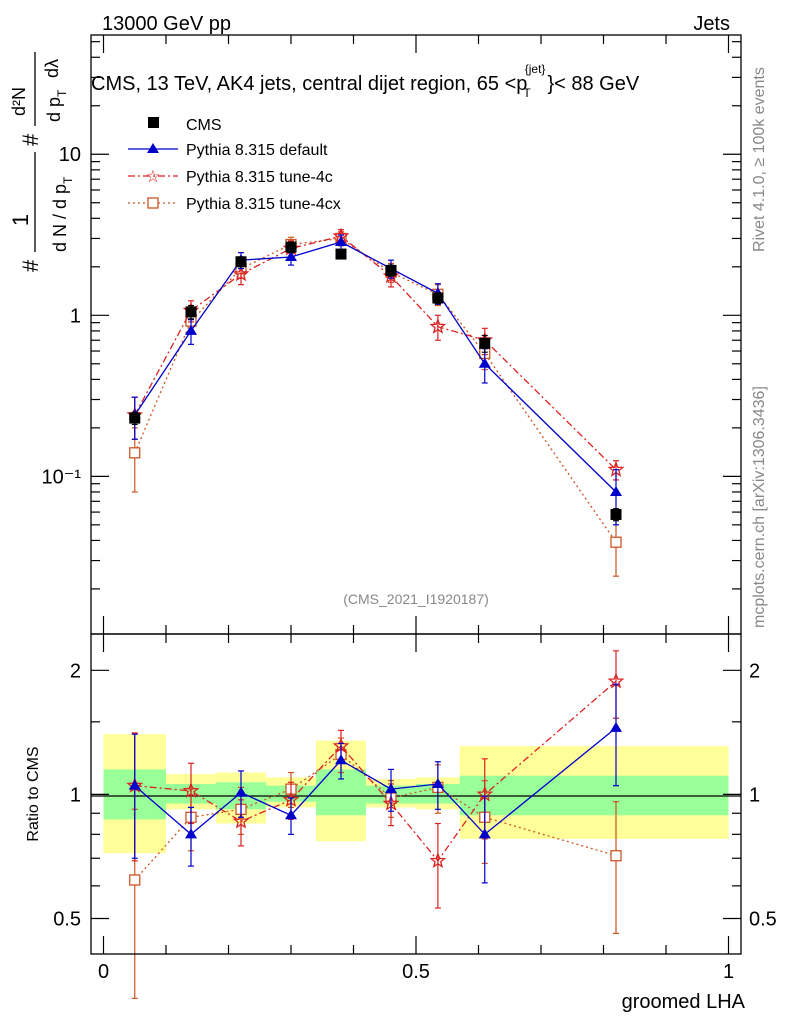 The height and width of the screenshot is (1024, 786). Describe the element at coordinates (56, 105) in the screenshot. I see `ylabel-dpt: d pT` at that location.